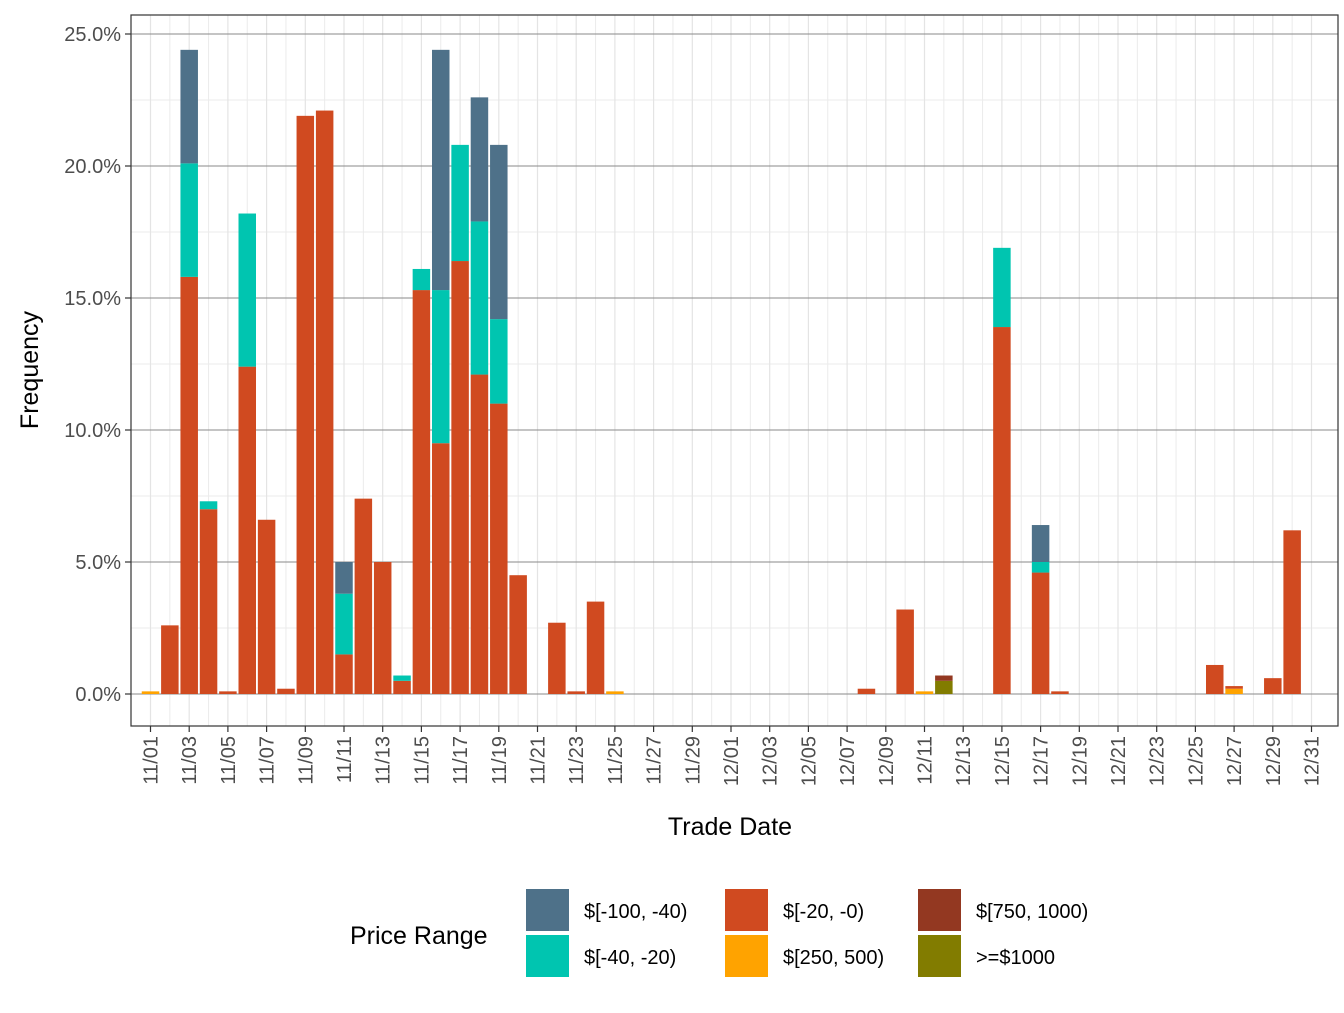 This screenshot has height=1013, width=1344. Describe the element at coordinates (461, 760) in the screenshot. I see `x-tick-label: 11/17` at that location.